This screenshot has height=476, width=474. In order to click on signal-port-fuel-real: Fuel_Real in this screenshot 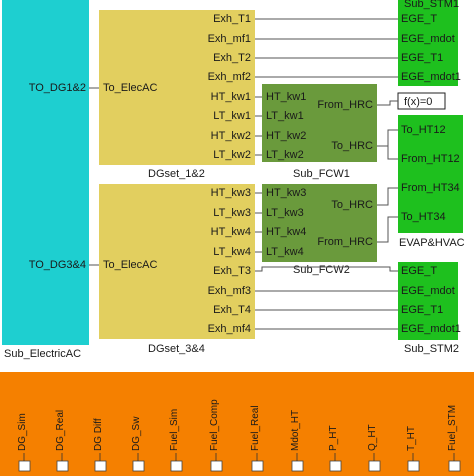, I will do `click(257, 438)`.